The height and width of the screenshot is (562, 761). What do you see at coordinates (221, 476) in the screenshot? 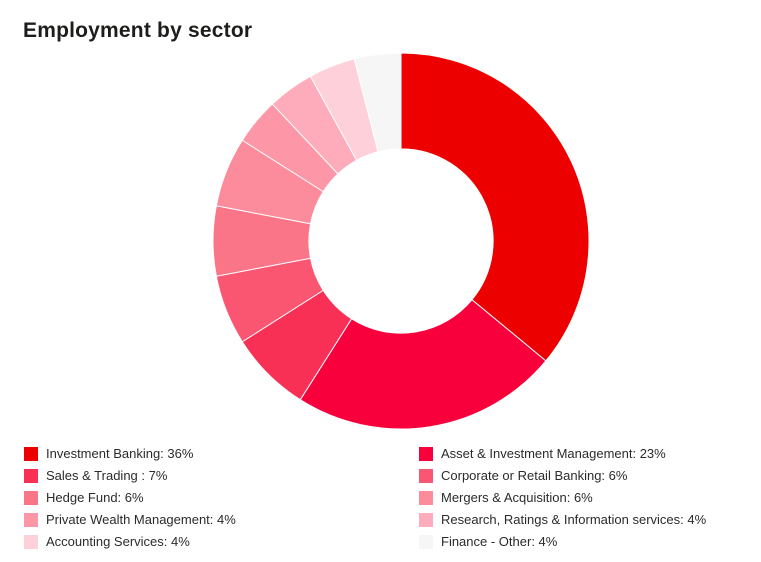
I see `legend-item-sales-trading: Sales & Trading : 7%` at bounding box center [221, 476].